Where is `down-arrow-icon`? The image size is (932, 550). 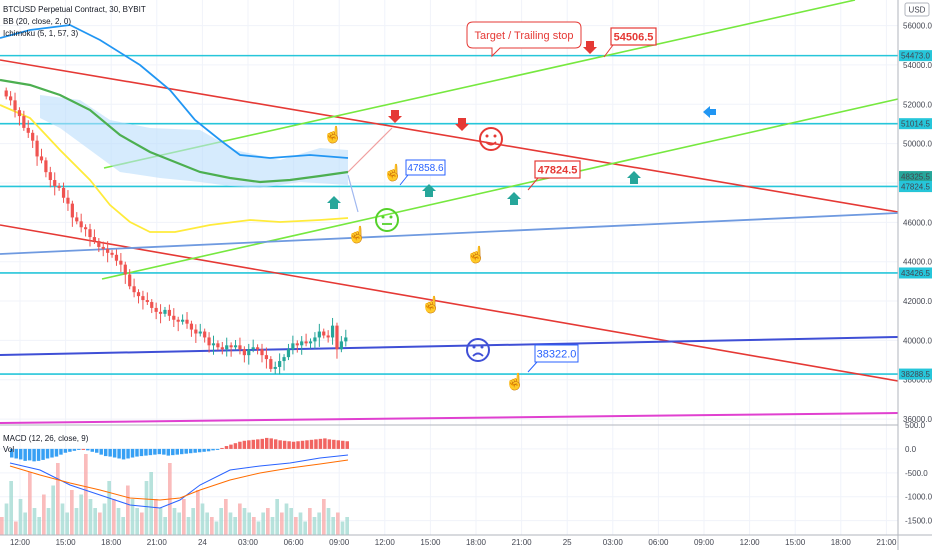
down-arrow-icon is located at coordinates (590, 47).